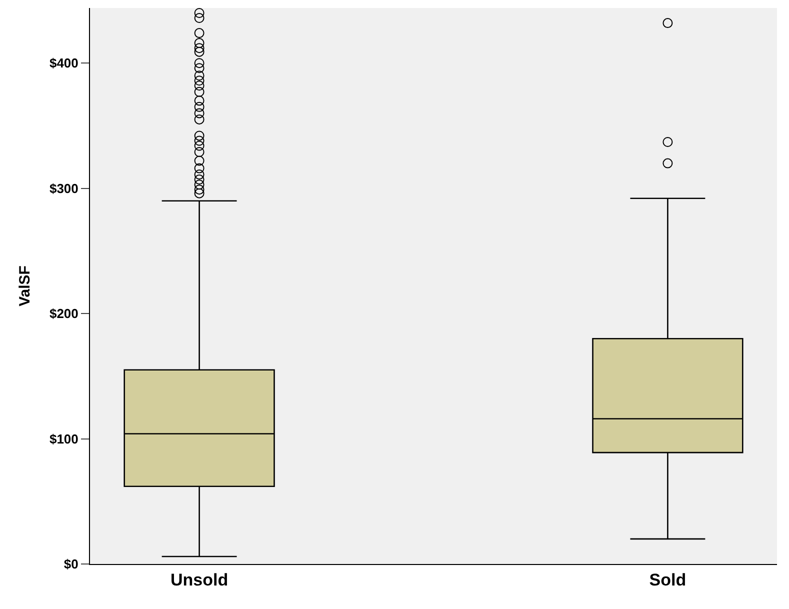 The width and height of the screenshot is (789, 609). What do you see at coordinates (63, 314) in the screenshot?
I see `y-tick-label: $200` at bounding box center [63, 314].